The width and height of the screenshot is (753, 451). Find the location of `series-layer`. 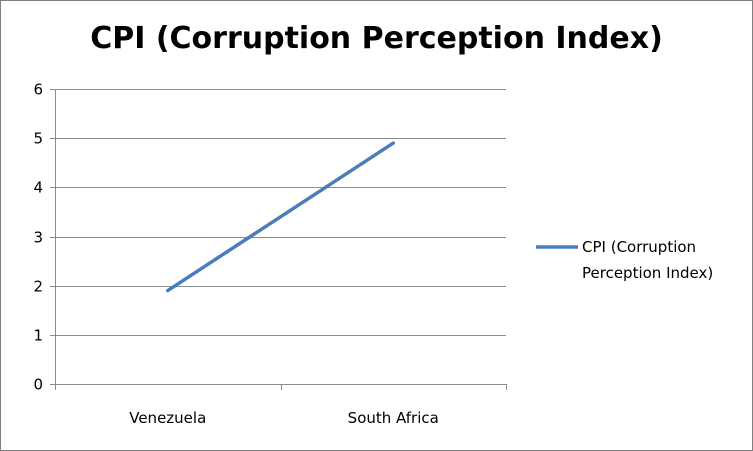

series-layer is located at coordinates (280, 217).